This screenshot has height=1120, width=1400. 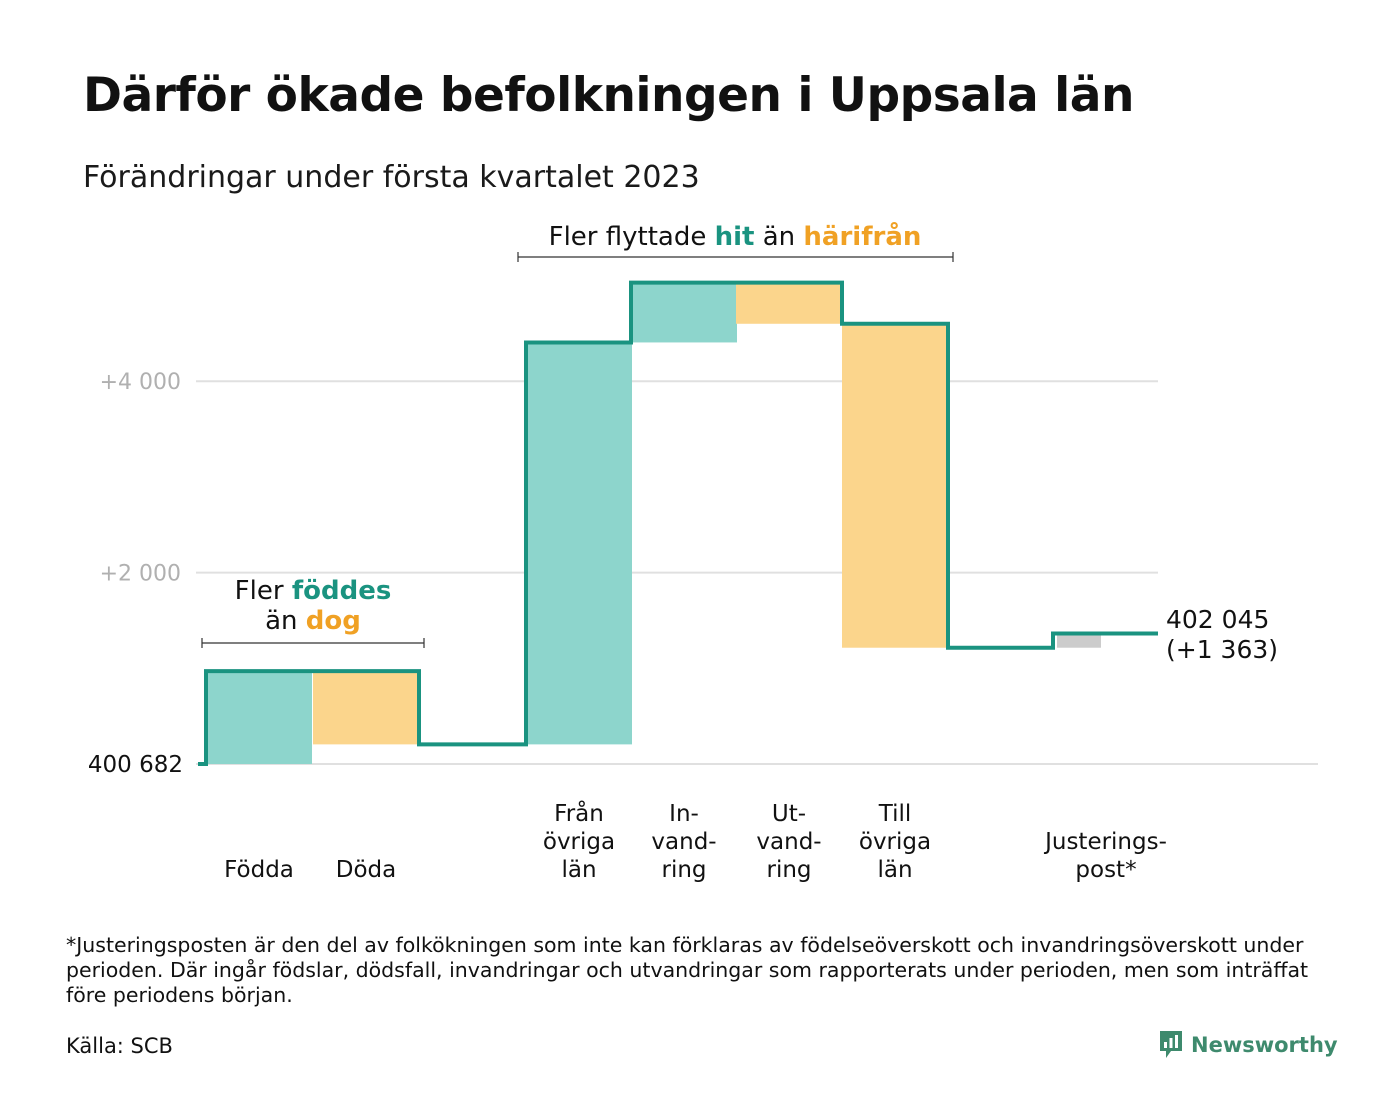 What do you see at coordinates (119, 1046) in the screenshot?
I see `source-note: Källa: SCB` at bounding box center [119, 1046].